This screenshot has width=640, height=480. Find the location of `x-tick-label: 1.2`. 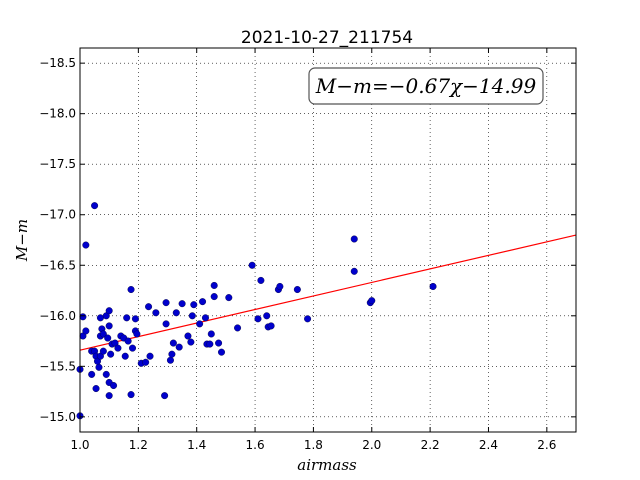

x-tick-label: 1.2 is located at coordinates (138, 445).